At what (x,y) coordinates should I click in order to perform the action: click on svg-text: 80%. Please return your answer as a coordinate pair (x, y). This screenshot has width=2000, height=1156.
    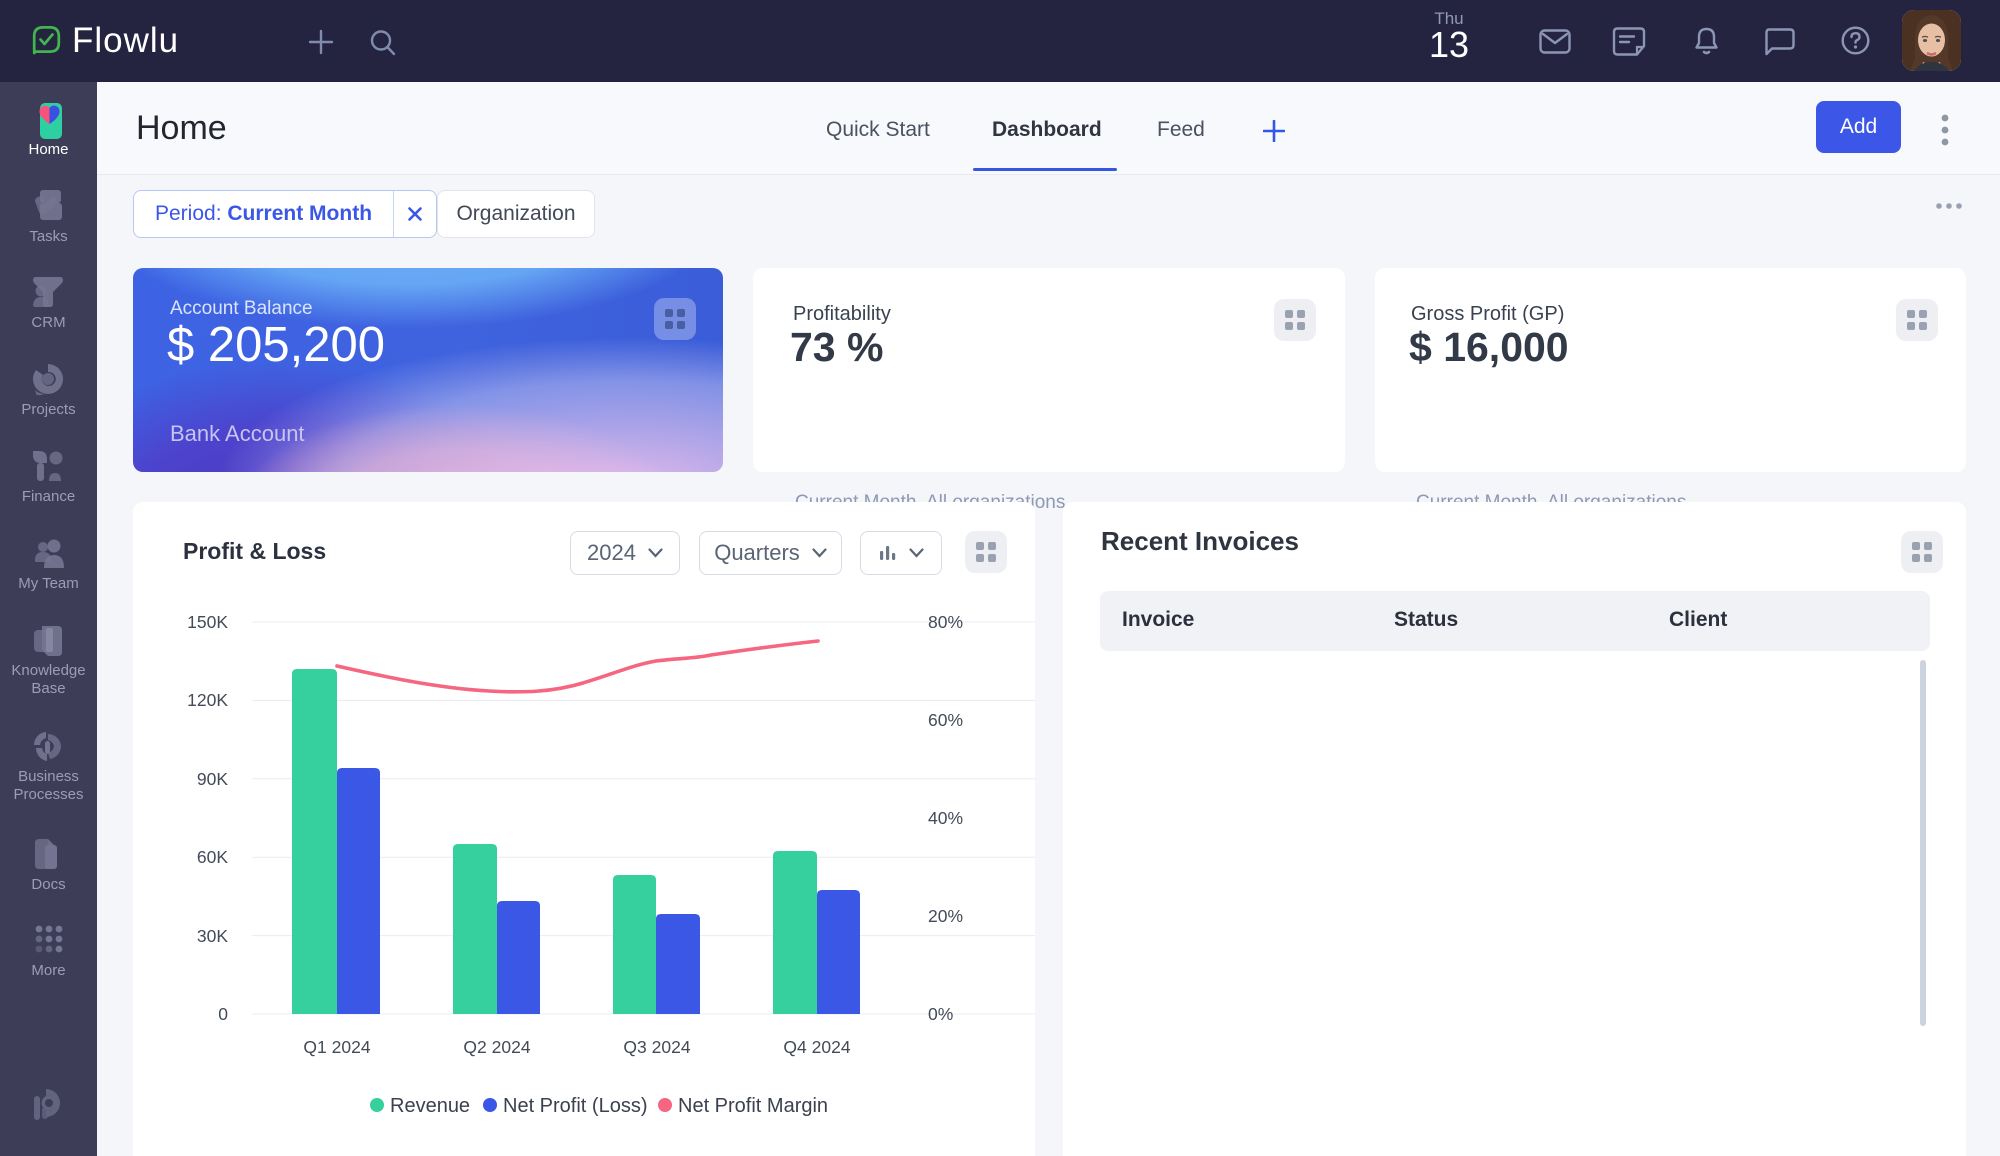
    Looking at the image, I should click on (945, 622).